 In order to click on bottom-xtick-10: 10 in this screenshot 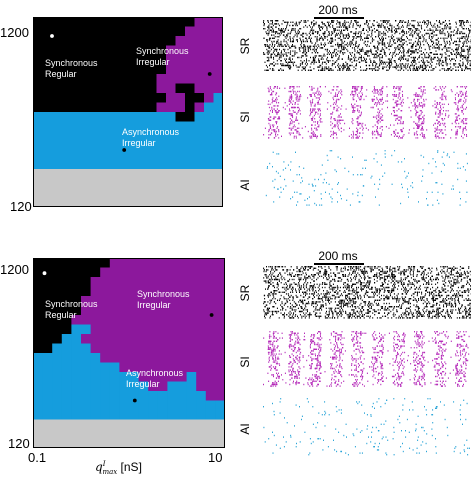, I will do `click(215, 457)`.